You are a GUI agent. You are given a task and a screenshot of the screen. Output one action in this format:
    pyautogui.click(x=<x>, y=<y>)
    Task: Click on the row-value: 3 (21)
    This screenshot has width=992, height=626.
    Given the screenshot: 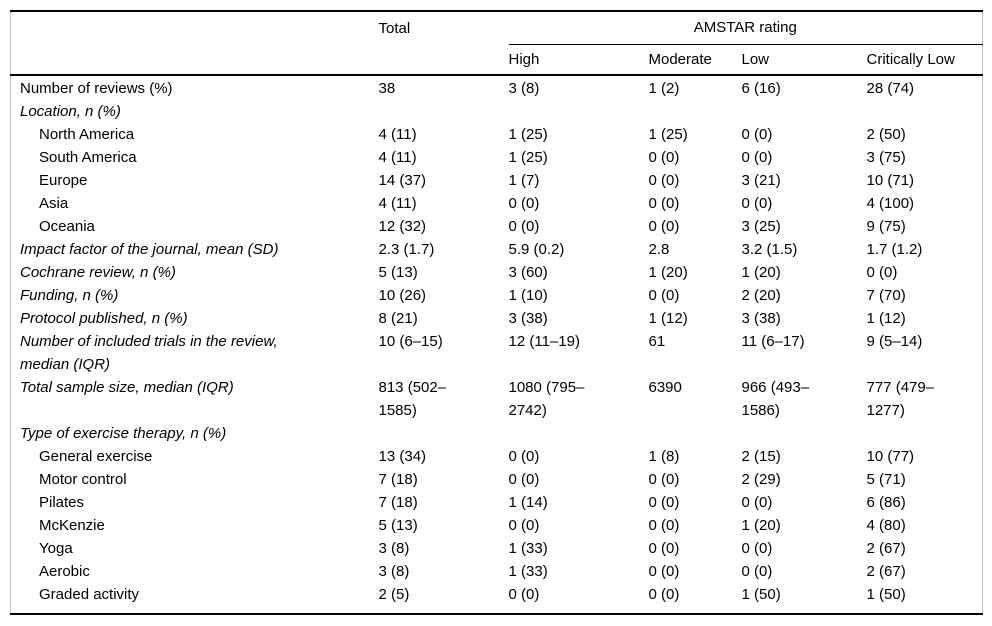 What is the action you would take?
    pyautogui.click(x=761, y=180)
    